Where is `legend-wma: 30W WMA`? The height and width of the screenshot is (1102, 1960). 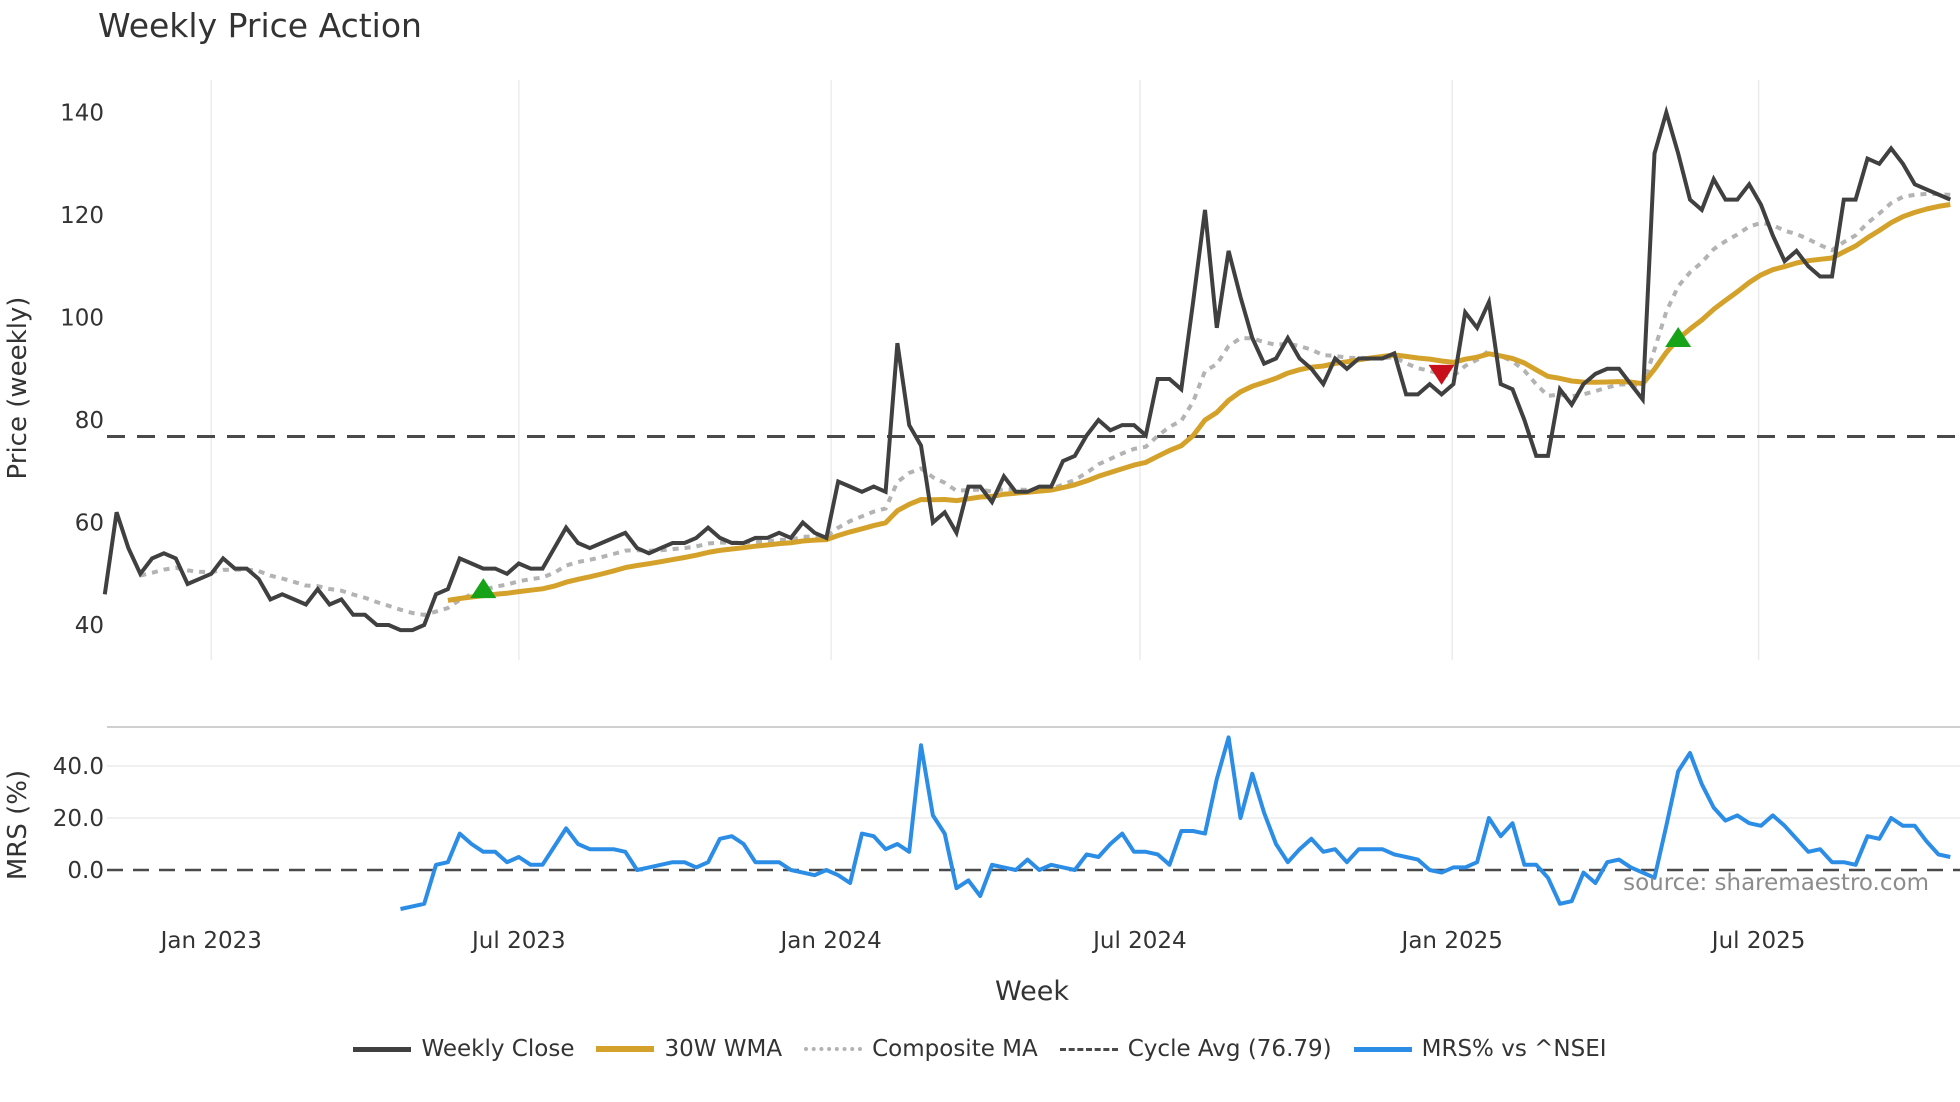
legend-wma: 30W WMA is located at coordinates (689, 1049).